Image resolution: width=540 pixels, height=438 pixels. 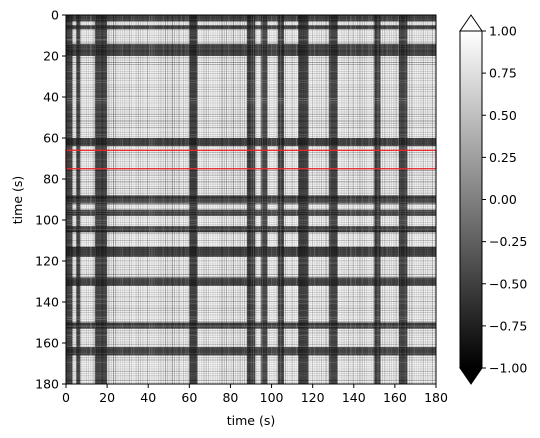 I want to click on x-tick-label: 100, so click(x=272, y=397).